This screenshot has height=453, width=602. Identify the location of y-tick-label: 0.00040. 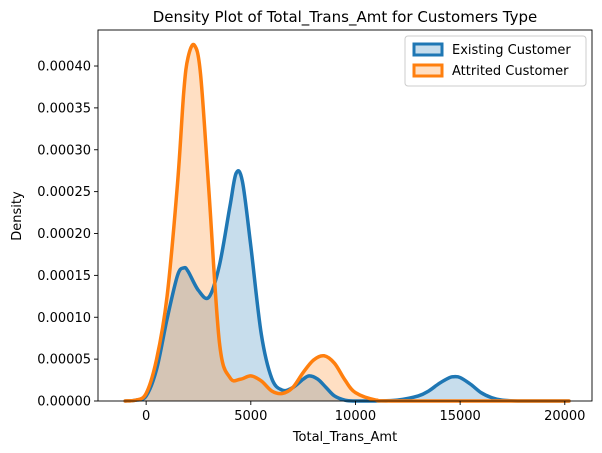
(64, 67).